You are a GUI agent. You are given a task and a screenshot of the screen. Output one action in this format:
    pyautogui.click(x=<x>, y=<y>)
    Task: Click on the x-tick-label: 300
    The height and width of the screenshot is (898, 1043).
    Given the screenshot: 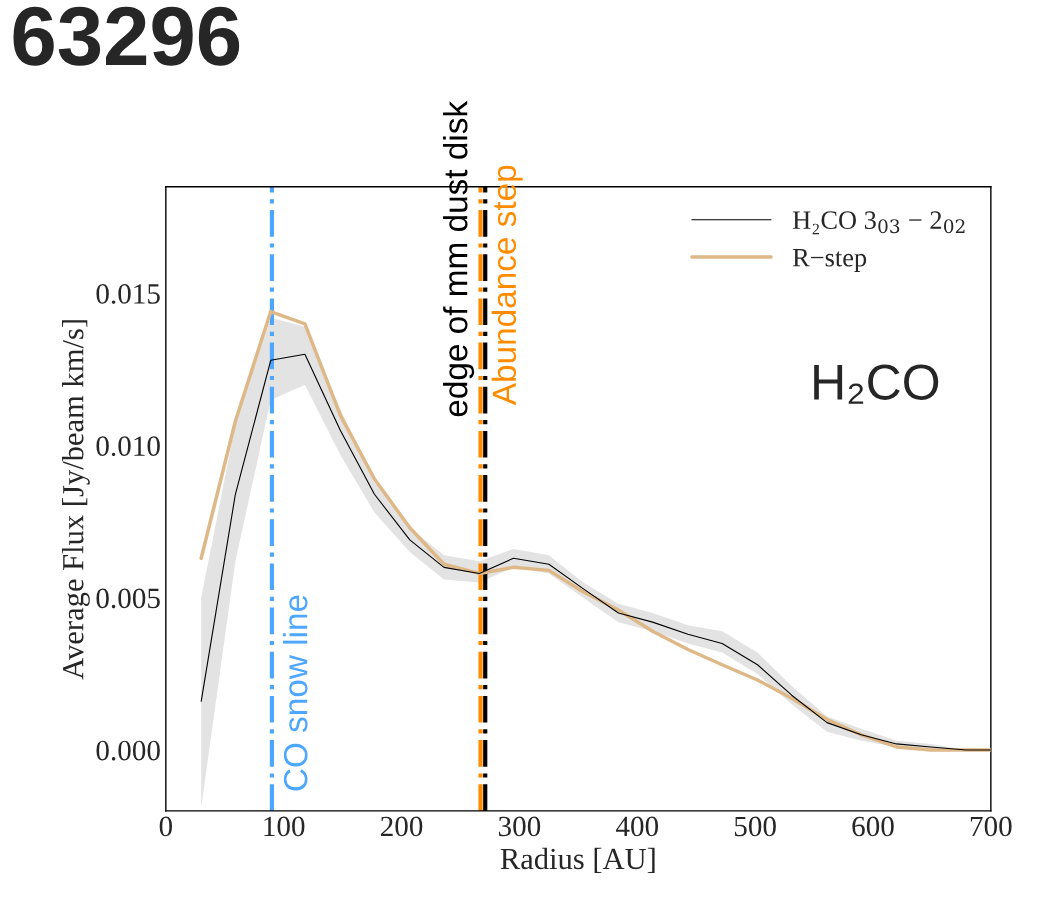 What is the action you would take?
    pyautogui.click(x=519, y=826)
    